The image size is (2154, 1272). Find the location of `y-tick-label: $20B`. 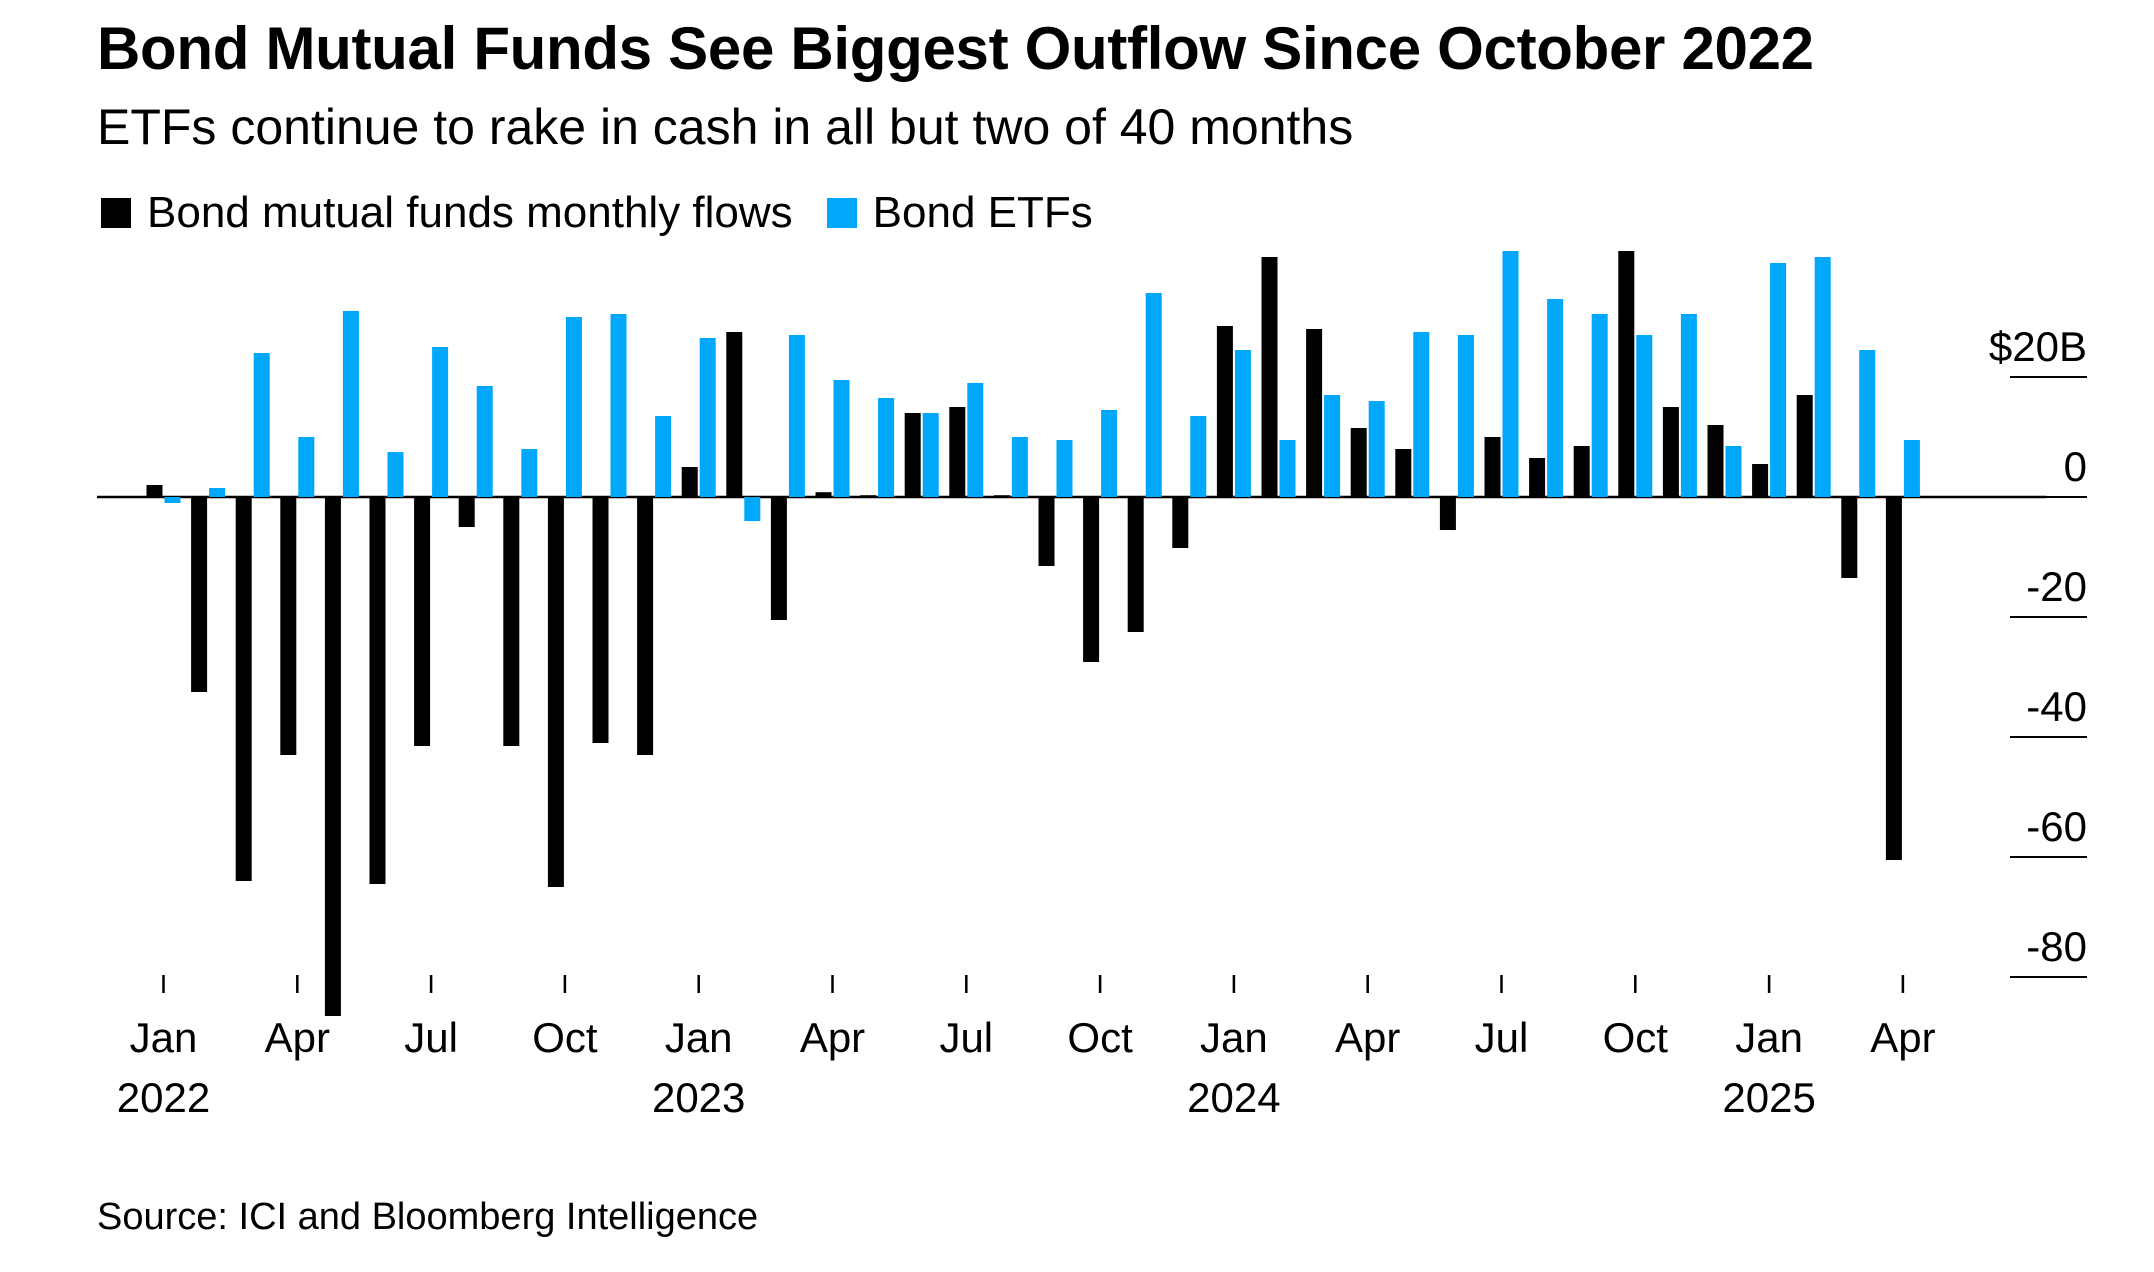

y-tick-label: $20B is located at coordinates (2038, 346).